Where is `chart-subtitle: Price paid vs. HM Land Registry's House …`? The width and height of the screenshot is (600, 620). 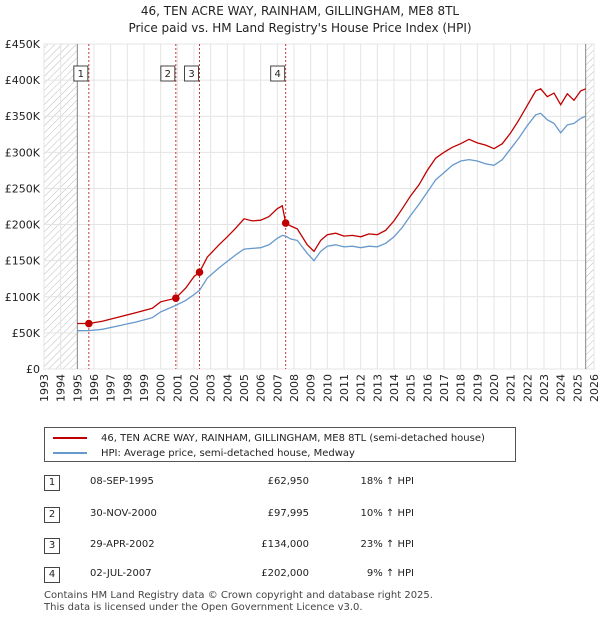 chart-subtitle: Price paid vs. HM Land Registry's House … is located at coordinates (300, 28).